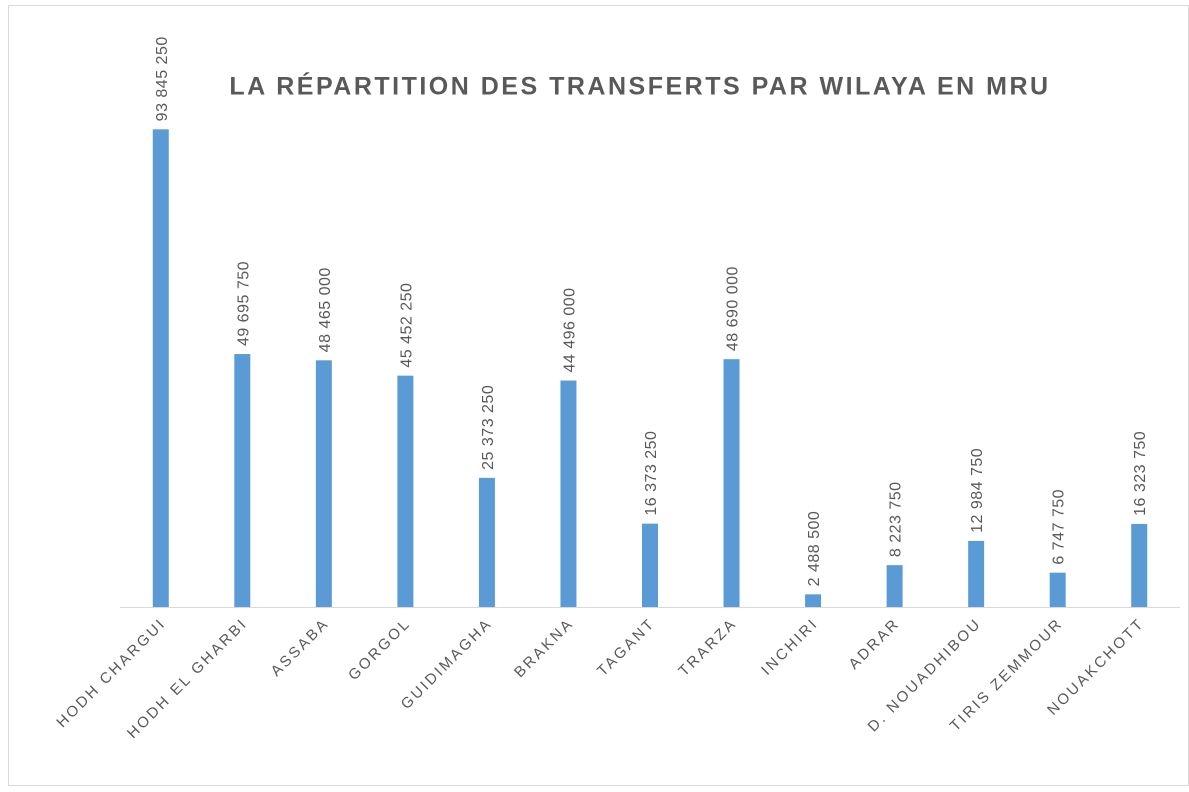 This screenshot has height=792, width=1189. Describe the element at coordinates (300, 647) in the screenshot. I see `x-tick-label: ASSABA` at that location.